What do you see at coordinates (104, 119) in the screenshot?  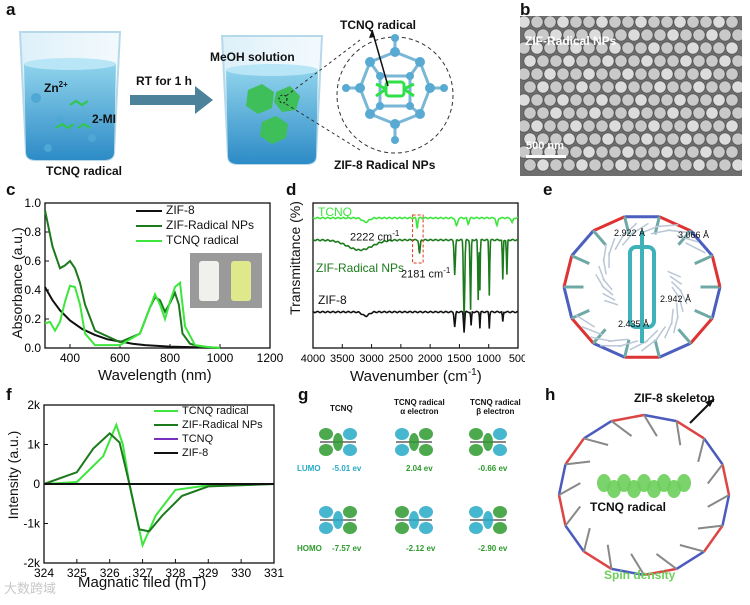 I see `mi-label: 2-MI` at bounding box center [104, 119].